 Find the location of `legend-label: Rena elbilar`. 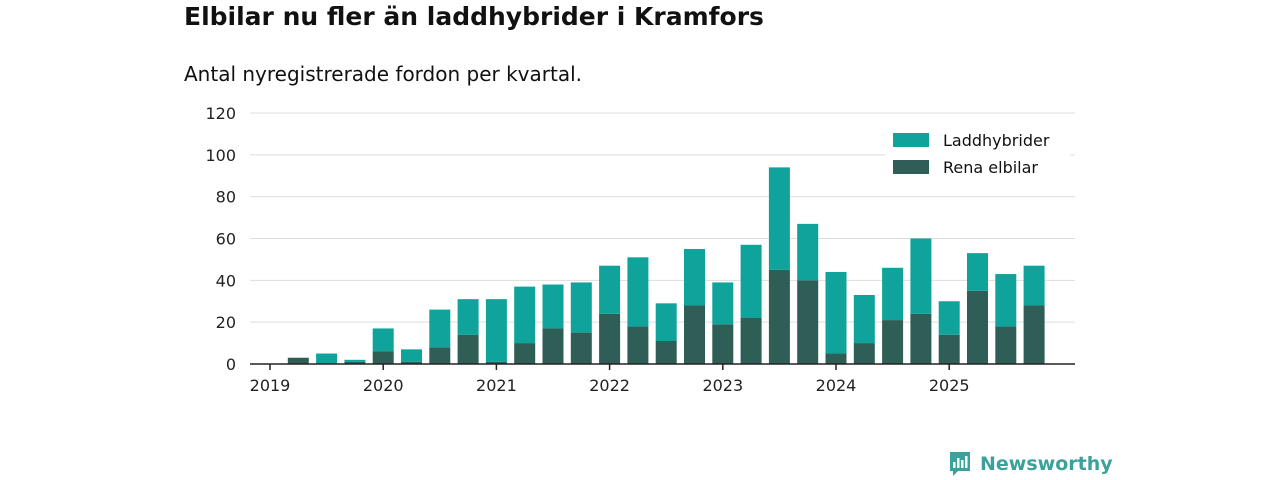

legend-label: Rena elbilar is located at coordinates (990, 167).